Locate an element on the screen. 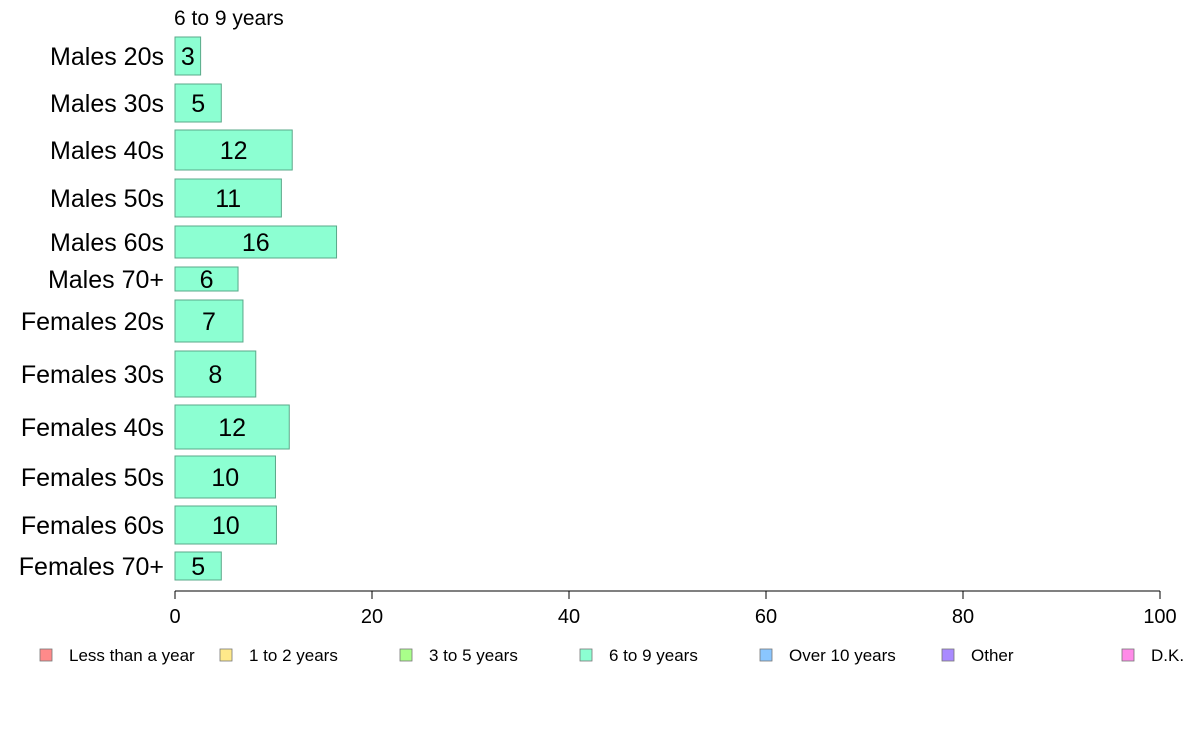  legend-label: Over 10 years is located at coordinates (842, 655).